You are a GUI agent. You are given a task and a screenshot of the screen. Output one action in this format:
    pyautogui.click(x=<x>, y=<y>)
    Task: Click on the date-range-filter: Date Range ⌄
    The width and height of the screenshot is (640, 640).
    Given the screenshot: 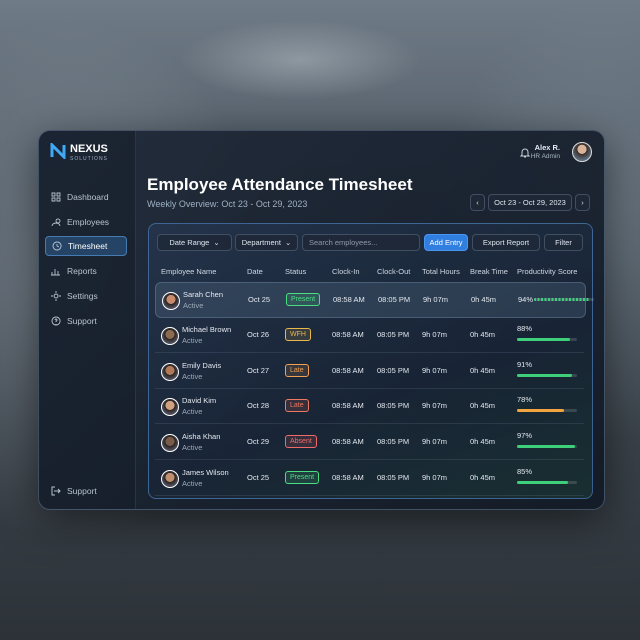 What is the action you would take?
    pyautogui.click(x=194, y=242)
    